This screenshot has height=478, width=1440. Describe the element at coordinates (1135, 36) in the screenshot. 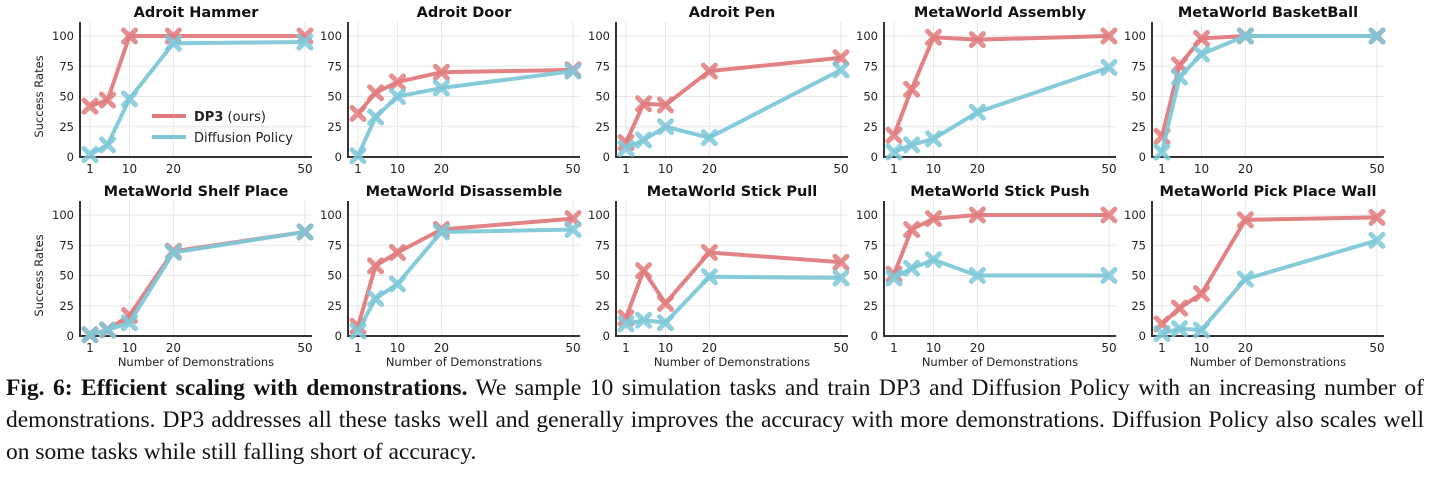

I see `y-tick-label: 100` at that location.